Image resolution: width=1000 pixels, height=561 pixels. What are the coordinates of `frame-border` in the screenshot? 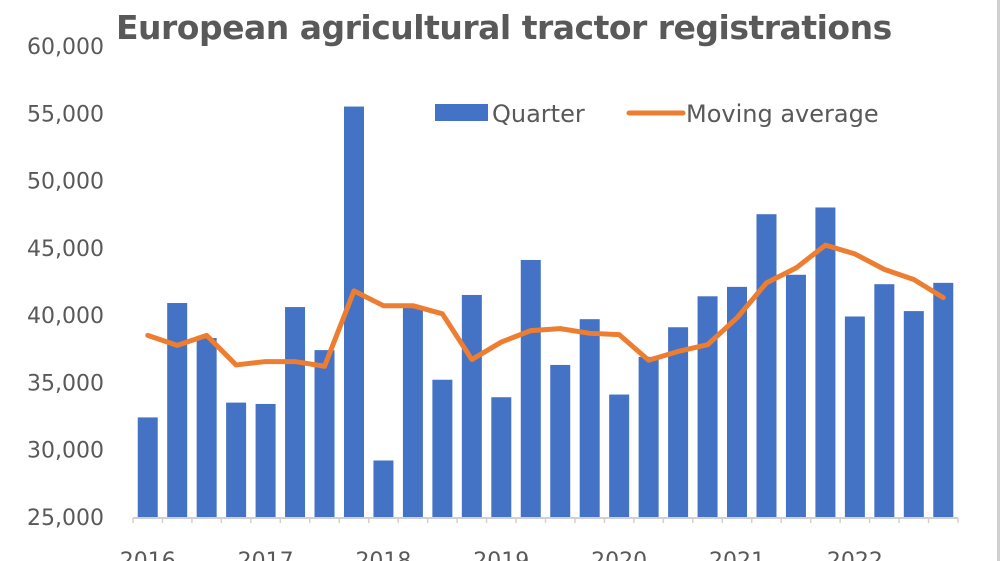 It's located at (998, 280).